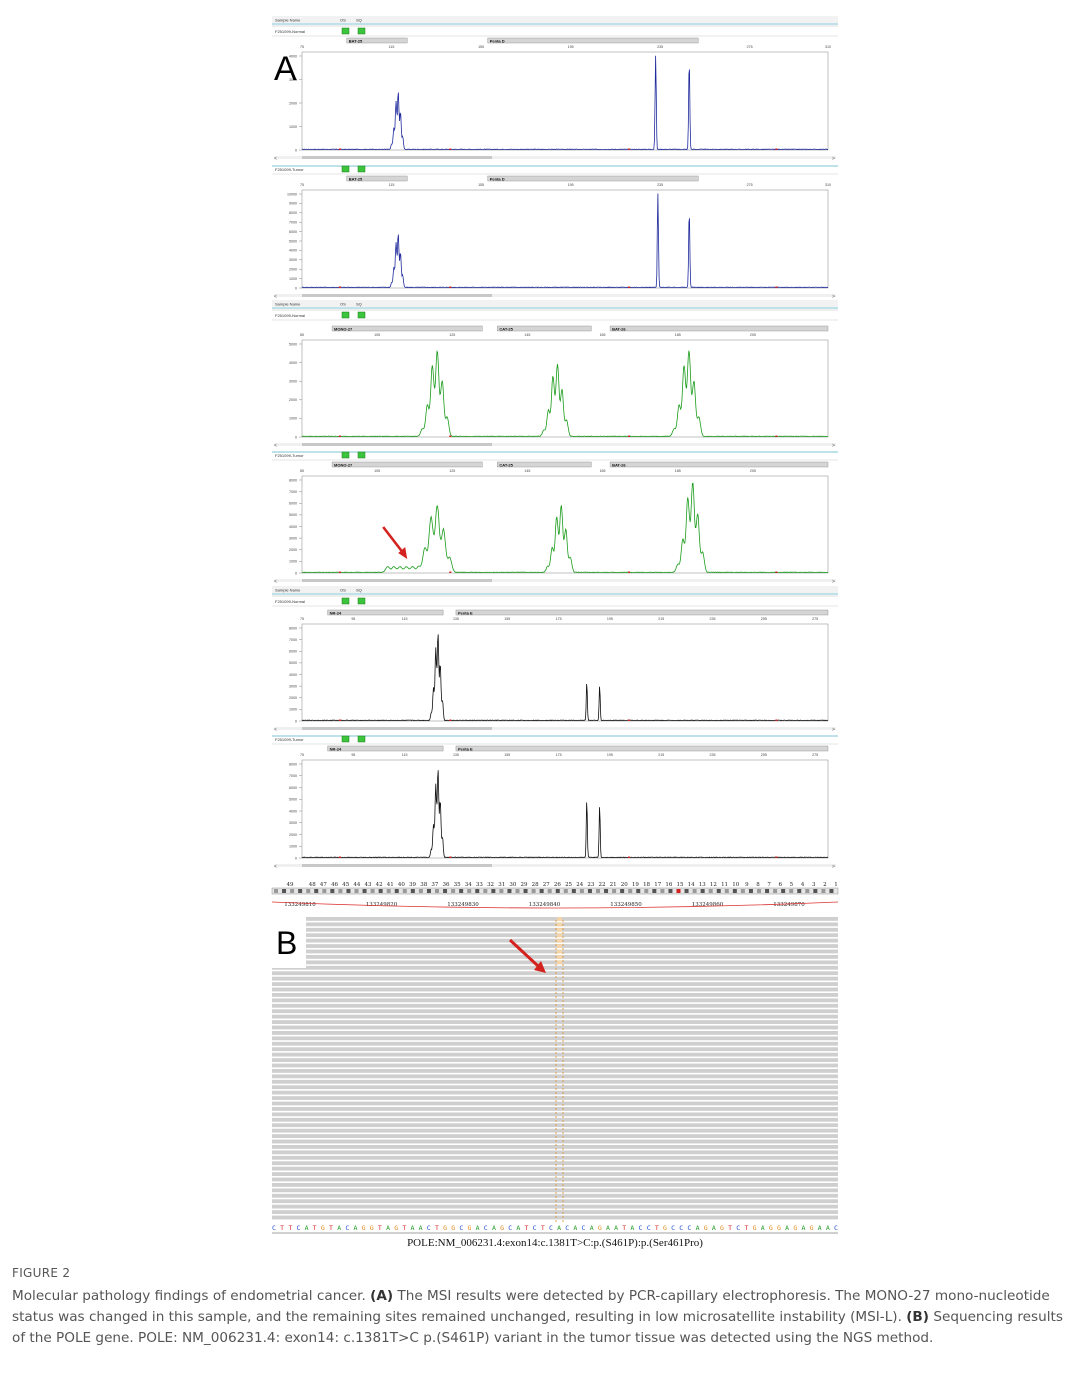 The image size is (1080, 1378). Describe the element at coordinates (833, 446) in the screenshot. I see `scroll-right-icon: >` at that location.